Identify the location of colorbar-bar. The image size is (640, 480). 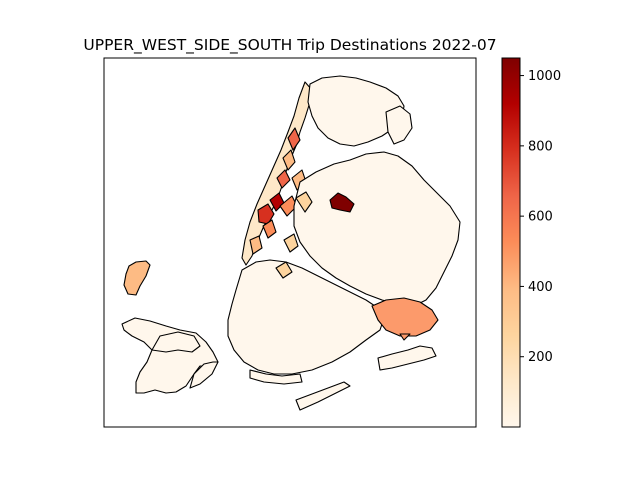
(511, 242).